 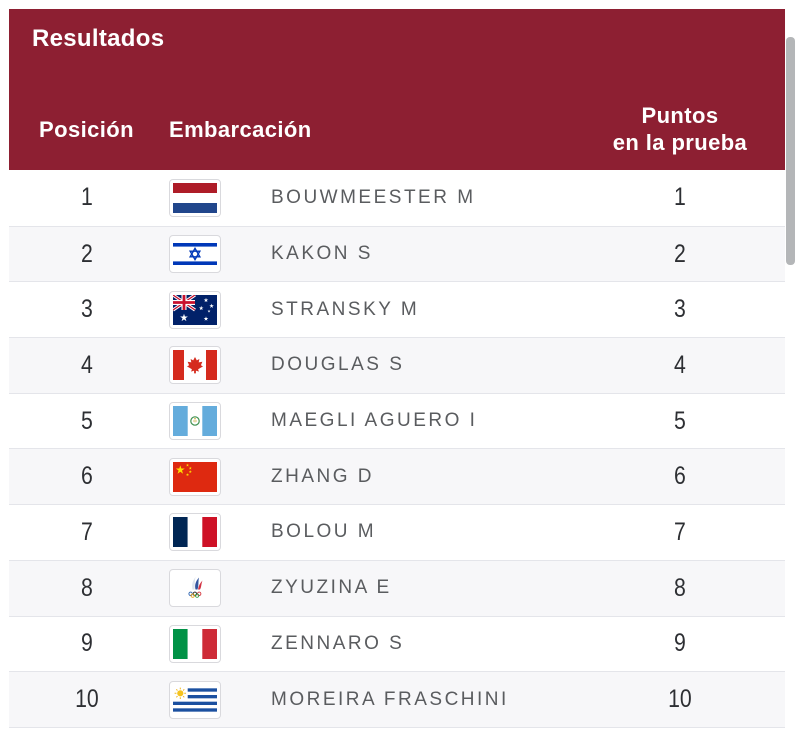 I want to click on flag-roc-icon, so click(x=195, y=588).